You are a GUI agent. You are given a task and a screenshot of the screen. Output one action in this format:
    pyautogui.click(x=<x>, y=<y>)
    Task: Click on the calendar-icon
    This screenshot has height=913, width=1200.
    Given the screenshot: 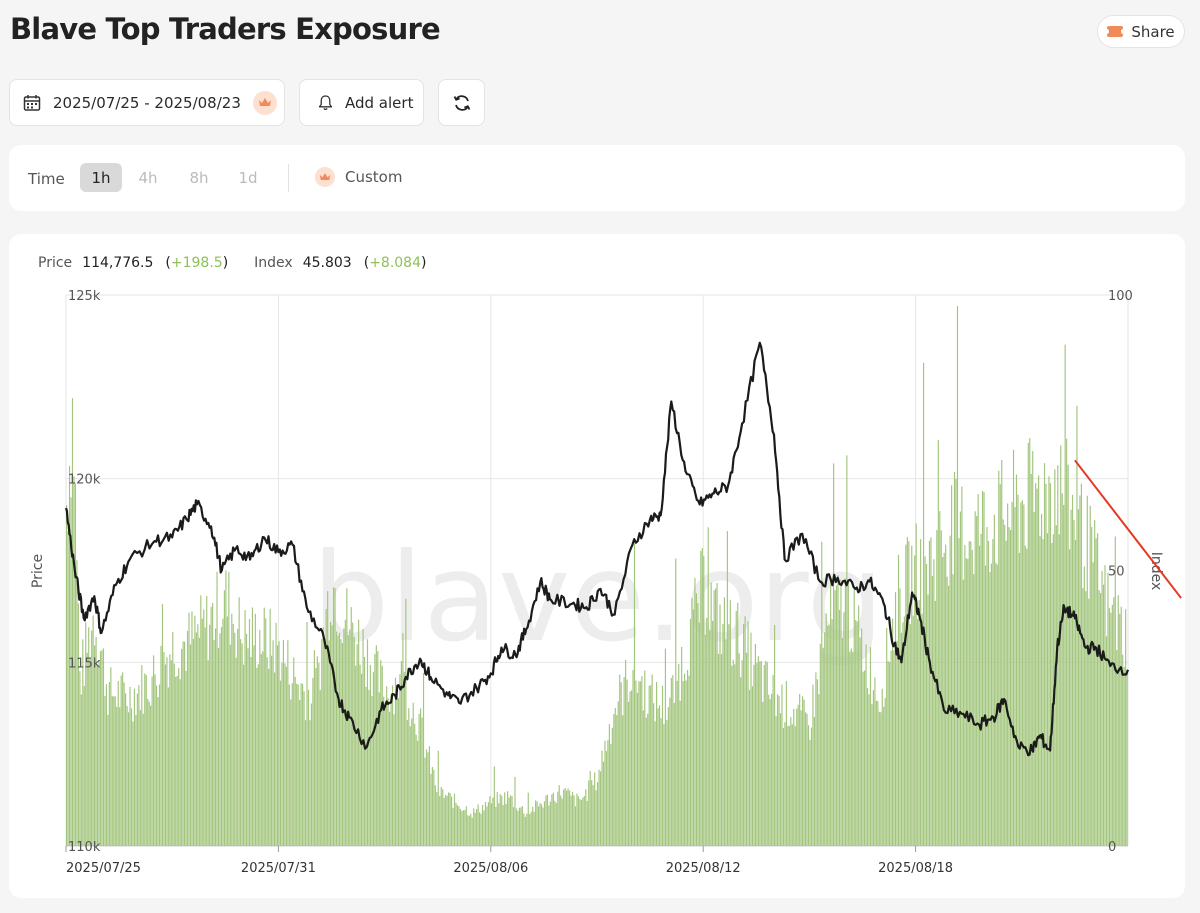 What is the action you would take?
    pyautogui.click(x=32, y=102)
    